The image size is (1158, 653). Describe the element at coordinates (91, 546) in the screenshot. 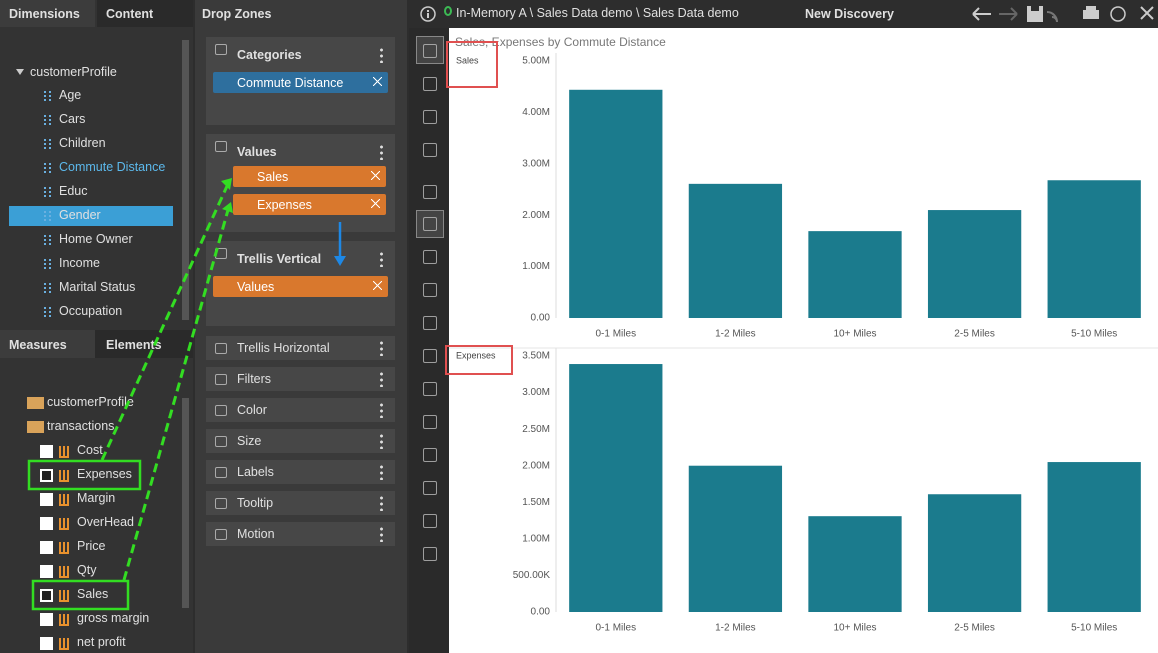

I see `measure-item: Price` at that location.